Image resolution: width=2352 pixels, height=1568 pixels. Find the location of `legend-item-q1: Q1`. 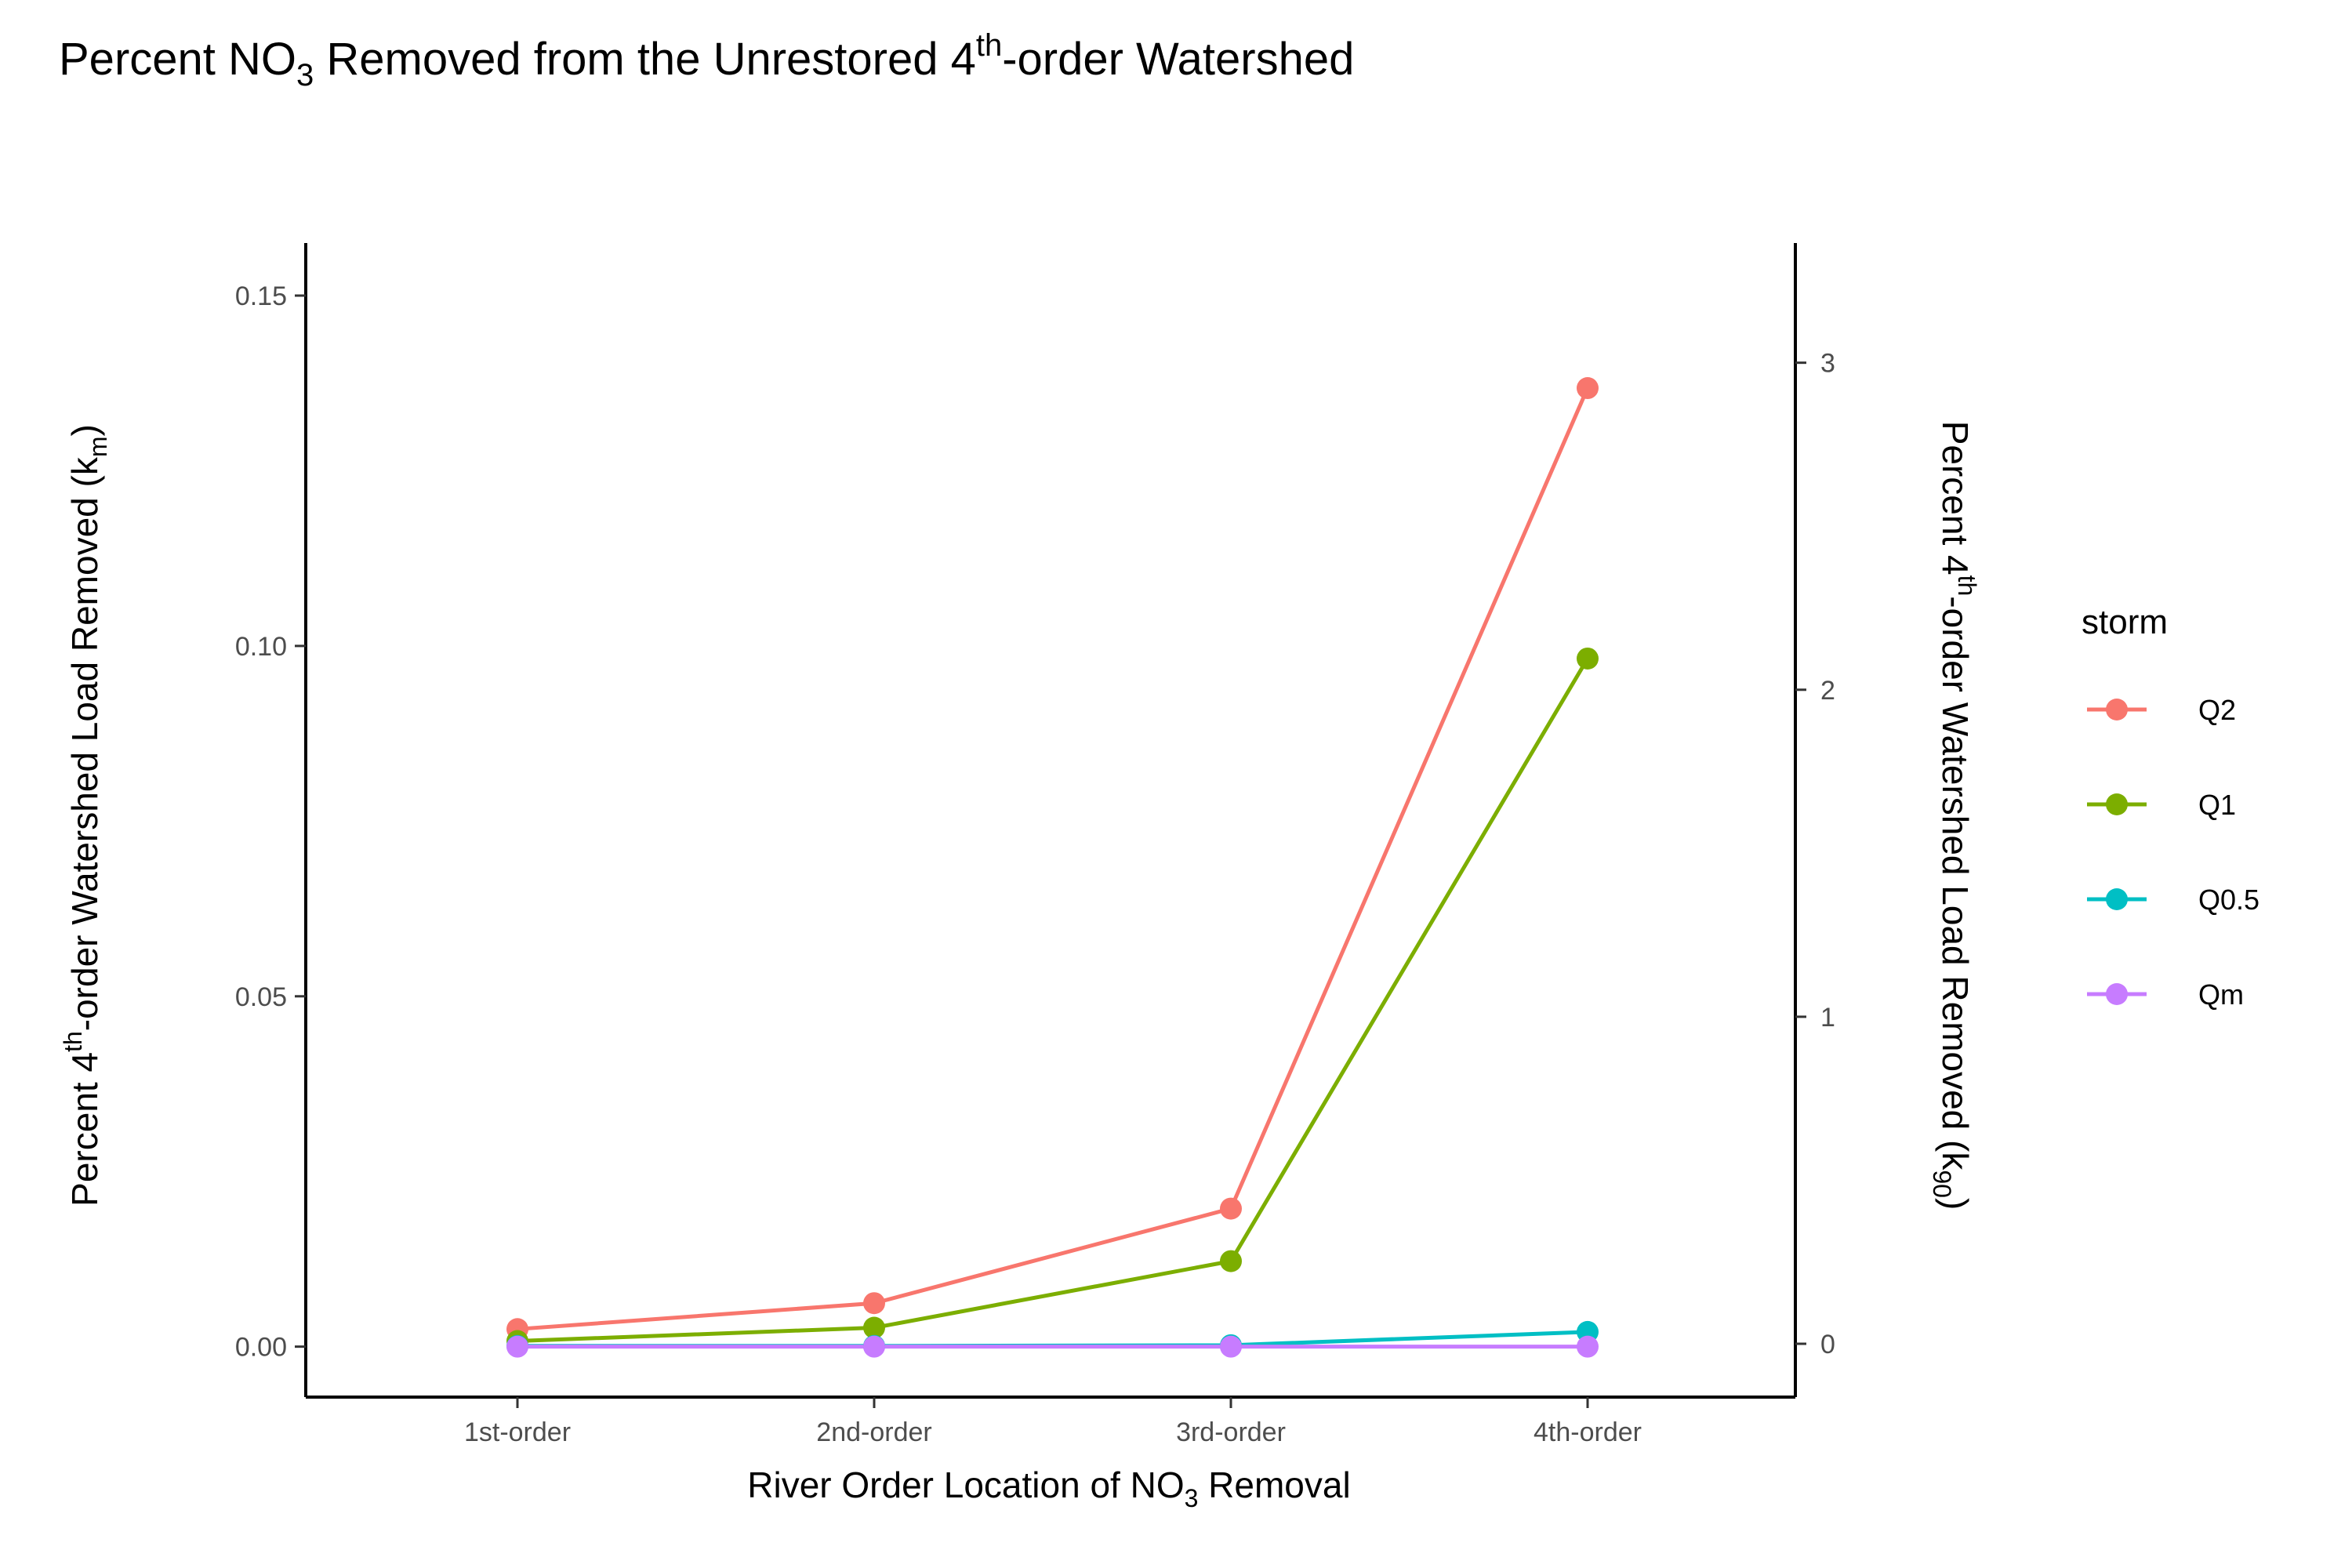

legend-item-q1: Q1 is located at coordinates (2161, 805).